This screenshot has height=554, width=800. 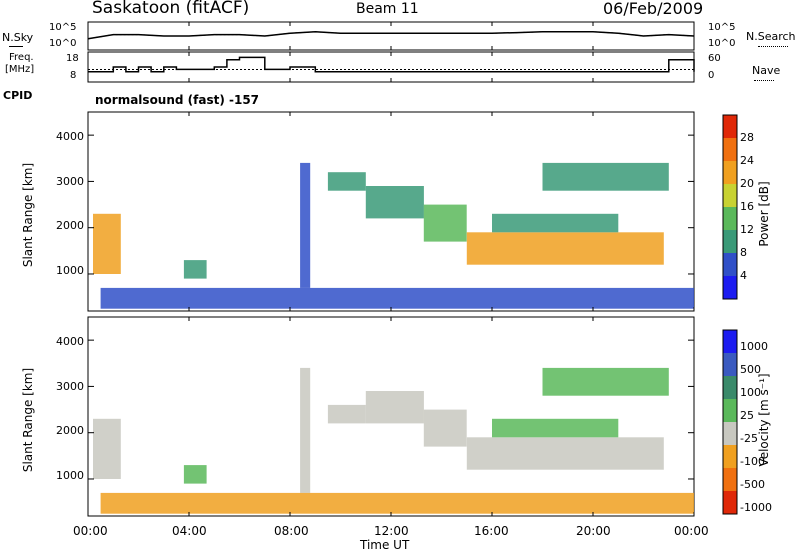 I want to click on xtick-1600: 16:00, so click(x=491, y=531).